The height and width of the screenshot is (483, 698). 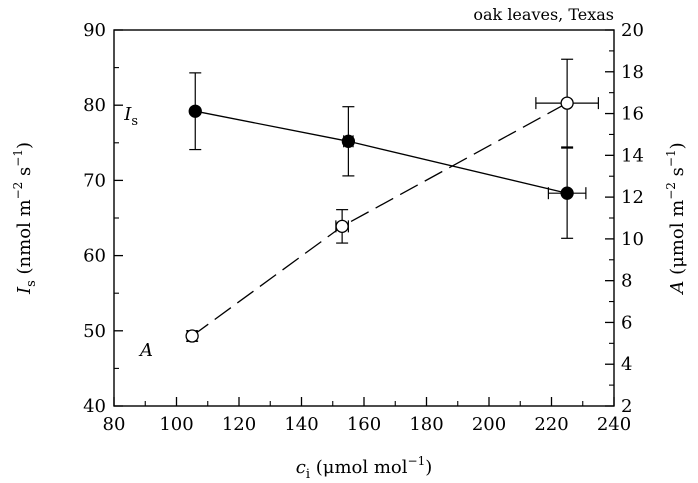 I want to click on y-right-tick-label: 12, so click(x=632, y=197).